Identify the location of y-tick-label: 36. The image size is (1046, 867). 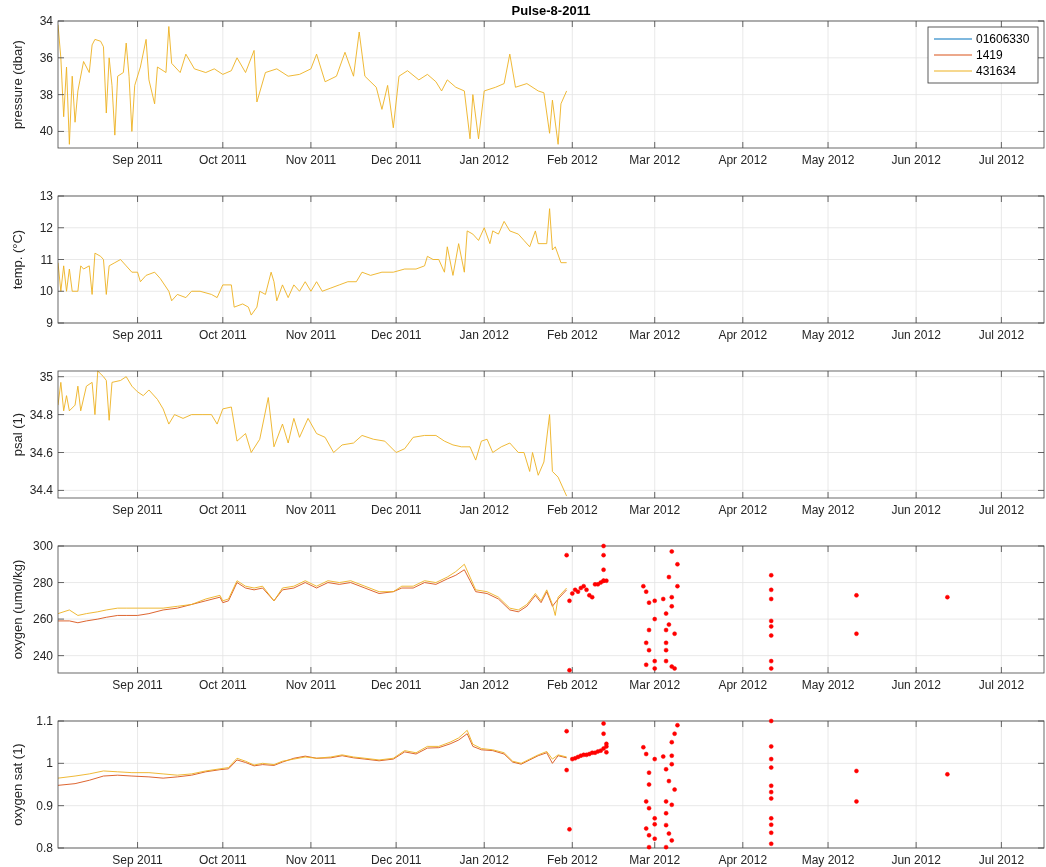
(46, 57).